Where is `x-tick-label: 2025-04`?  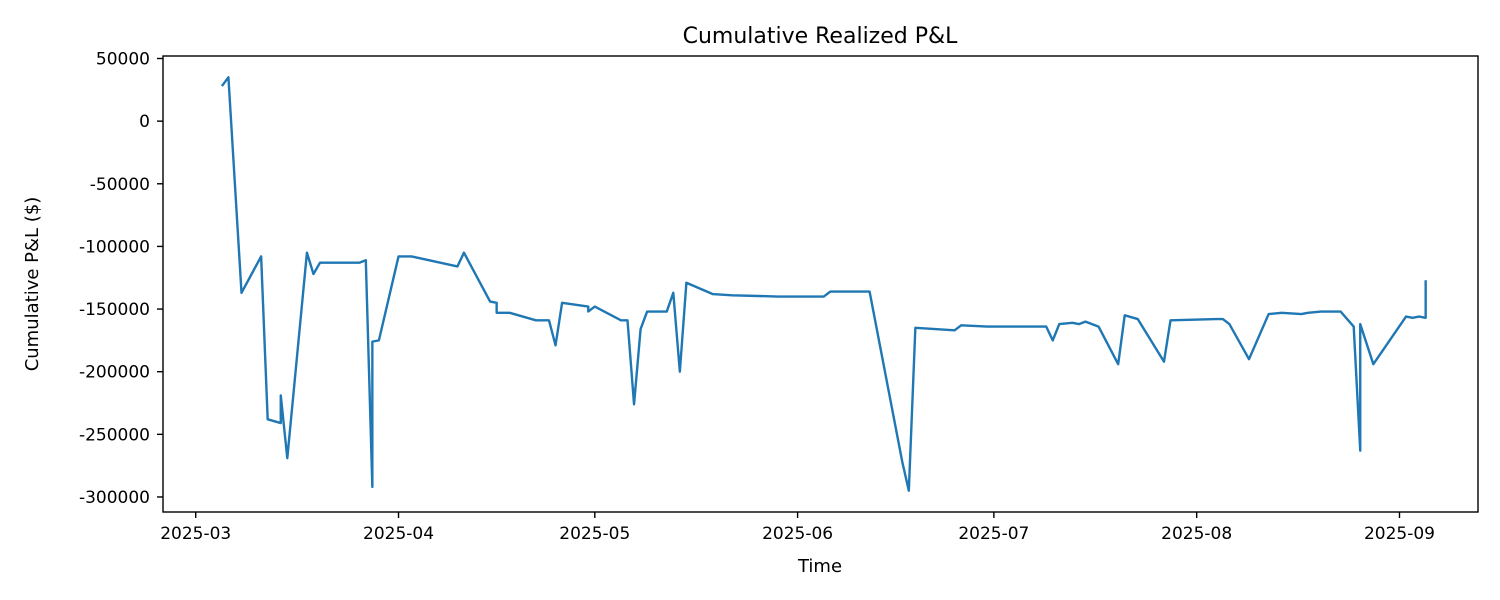
x-tick-label: 2025-04 is located at coordinates (398, 534).